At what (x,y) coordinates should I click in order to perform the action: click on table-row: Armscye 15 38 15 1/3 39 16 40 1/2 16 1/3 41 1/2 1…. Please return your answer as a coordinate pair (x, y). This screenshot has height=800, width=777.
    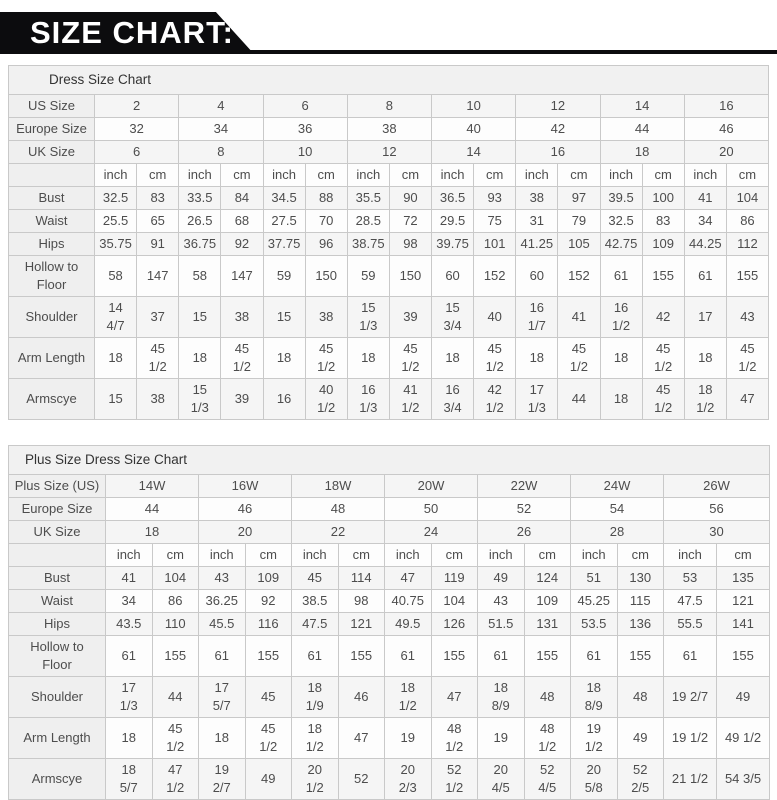
    Looking at the image, I should click on (389, 399).